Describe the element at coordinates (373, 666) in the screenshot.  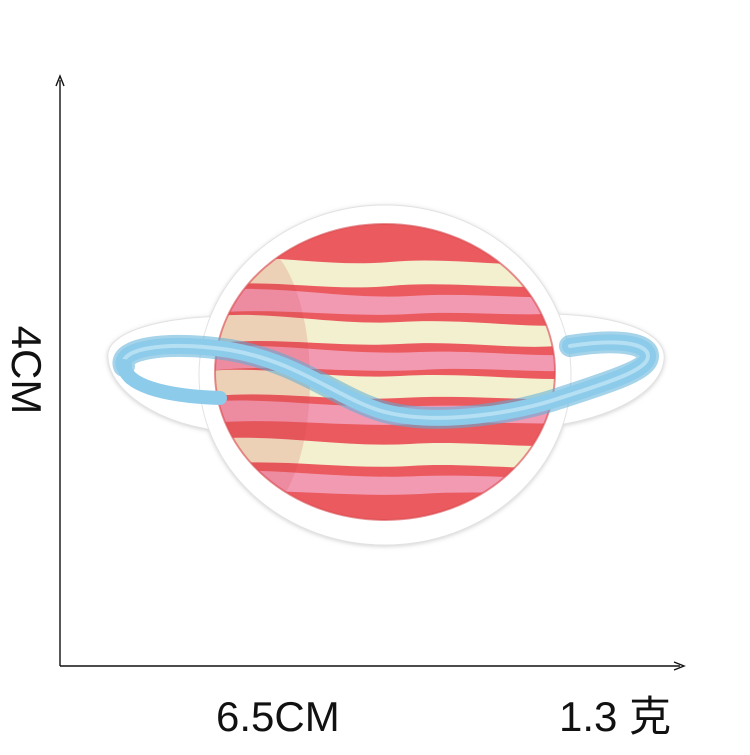
I see `horizontal-axis` at that location.